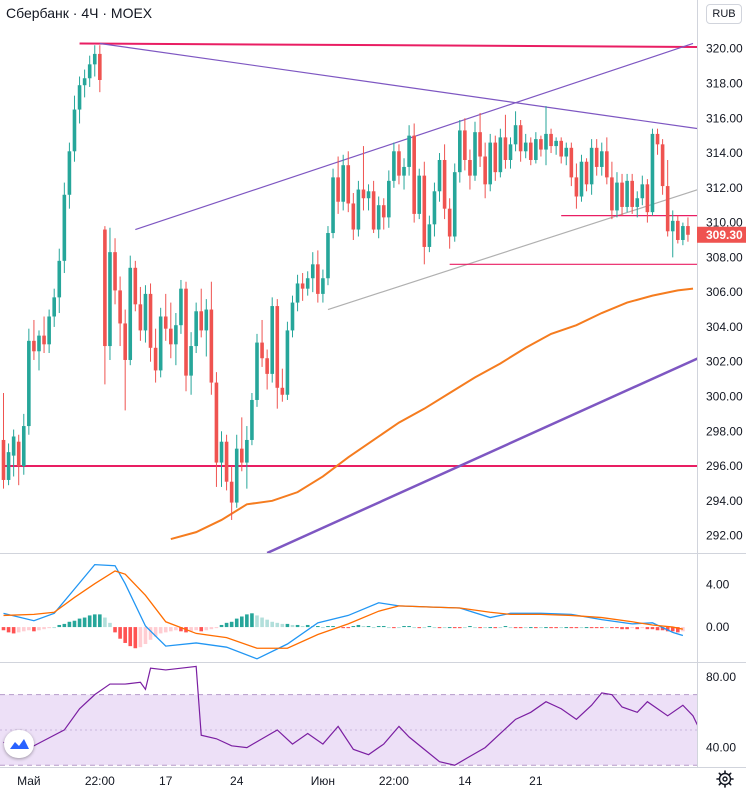 The image size is (746, 798). What do you see at coordinates (724, 14) in the screenshot?
I see `currency-badge: RUB` at bounding box center [724, 14].